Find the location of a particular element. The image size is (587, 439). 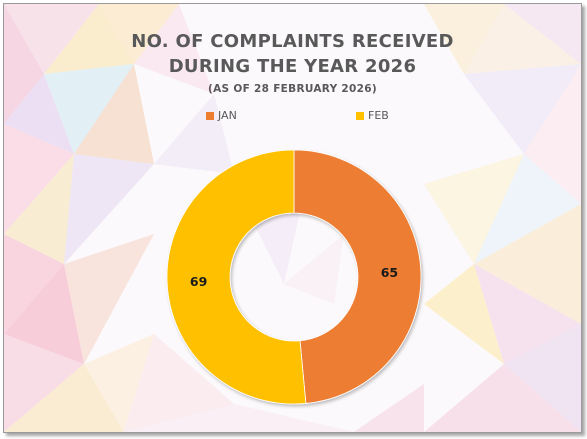

legend-item-jan: JAN is located at coordinates (221, 115).